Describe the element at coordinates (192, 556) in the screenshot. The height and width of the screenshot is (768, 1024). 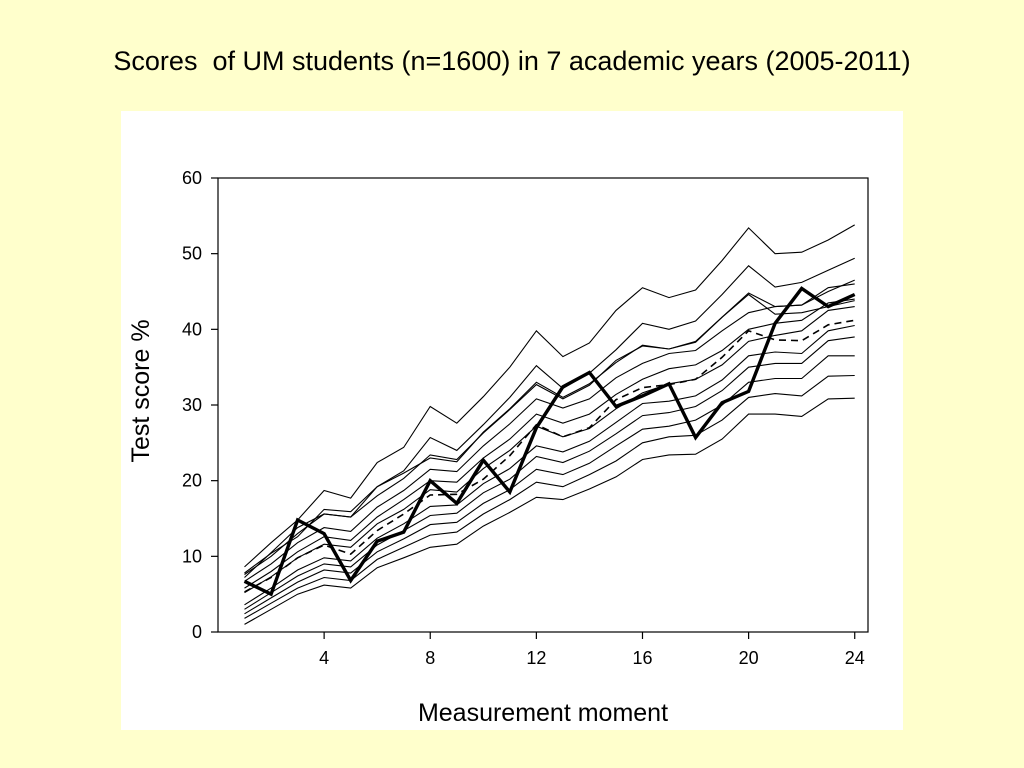
I see `y-tick-label: 10` at that location.